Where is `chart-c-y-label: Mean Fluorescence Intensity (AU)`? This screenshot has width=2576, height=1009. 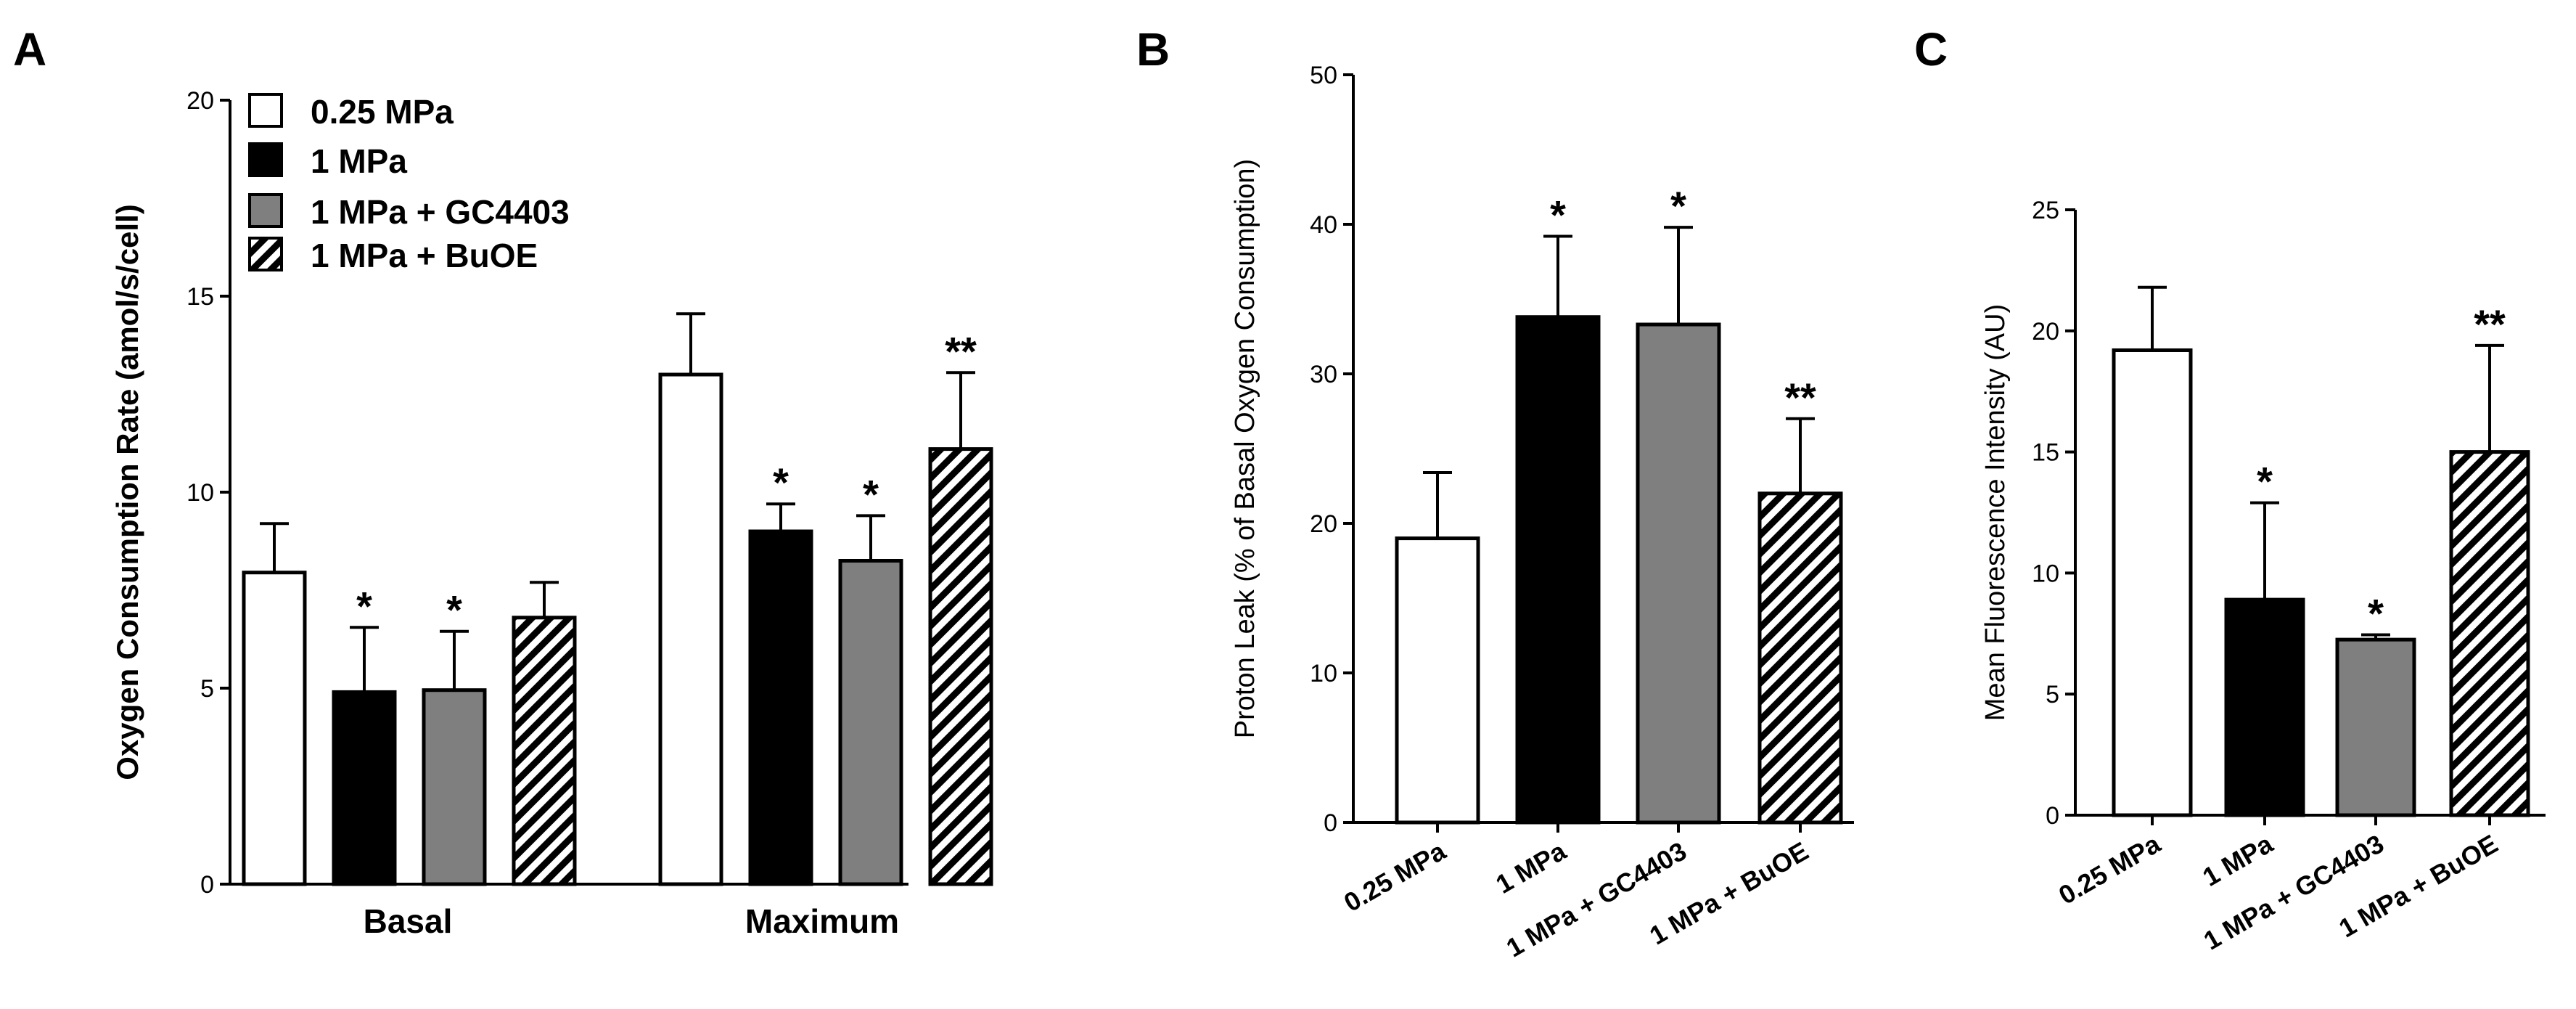
chart-c-y-label: Mean Fluorescence Intensity (AU) is located at coordinates (1995, 512).